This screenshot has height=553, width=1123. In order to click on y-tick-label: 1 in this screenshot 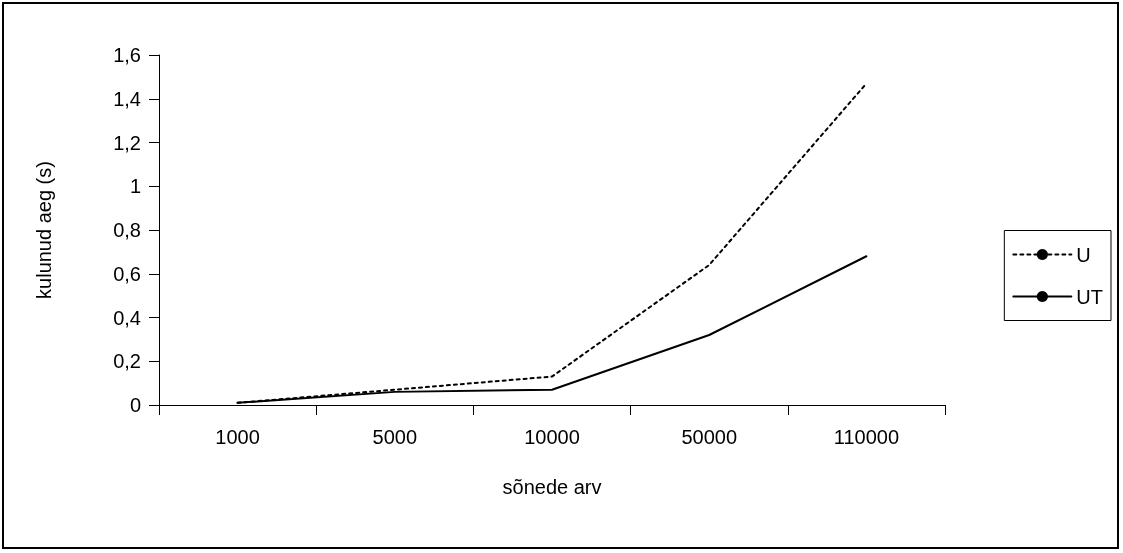, I will do `click(135, 186)`.